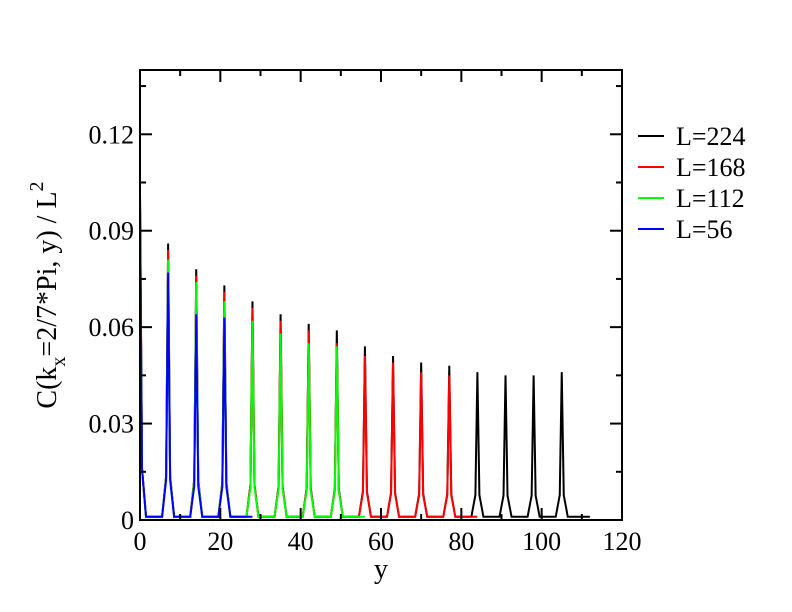 This screenshot has width=792, height=612. What do you see at coordinates (112, 424) in the screenshot?
I see `y-tick-label: 0.03` at bounding box center [112, 424].